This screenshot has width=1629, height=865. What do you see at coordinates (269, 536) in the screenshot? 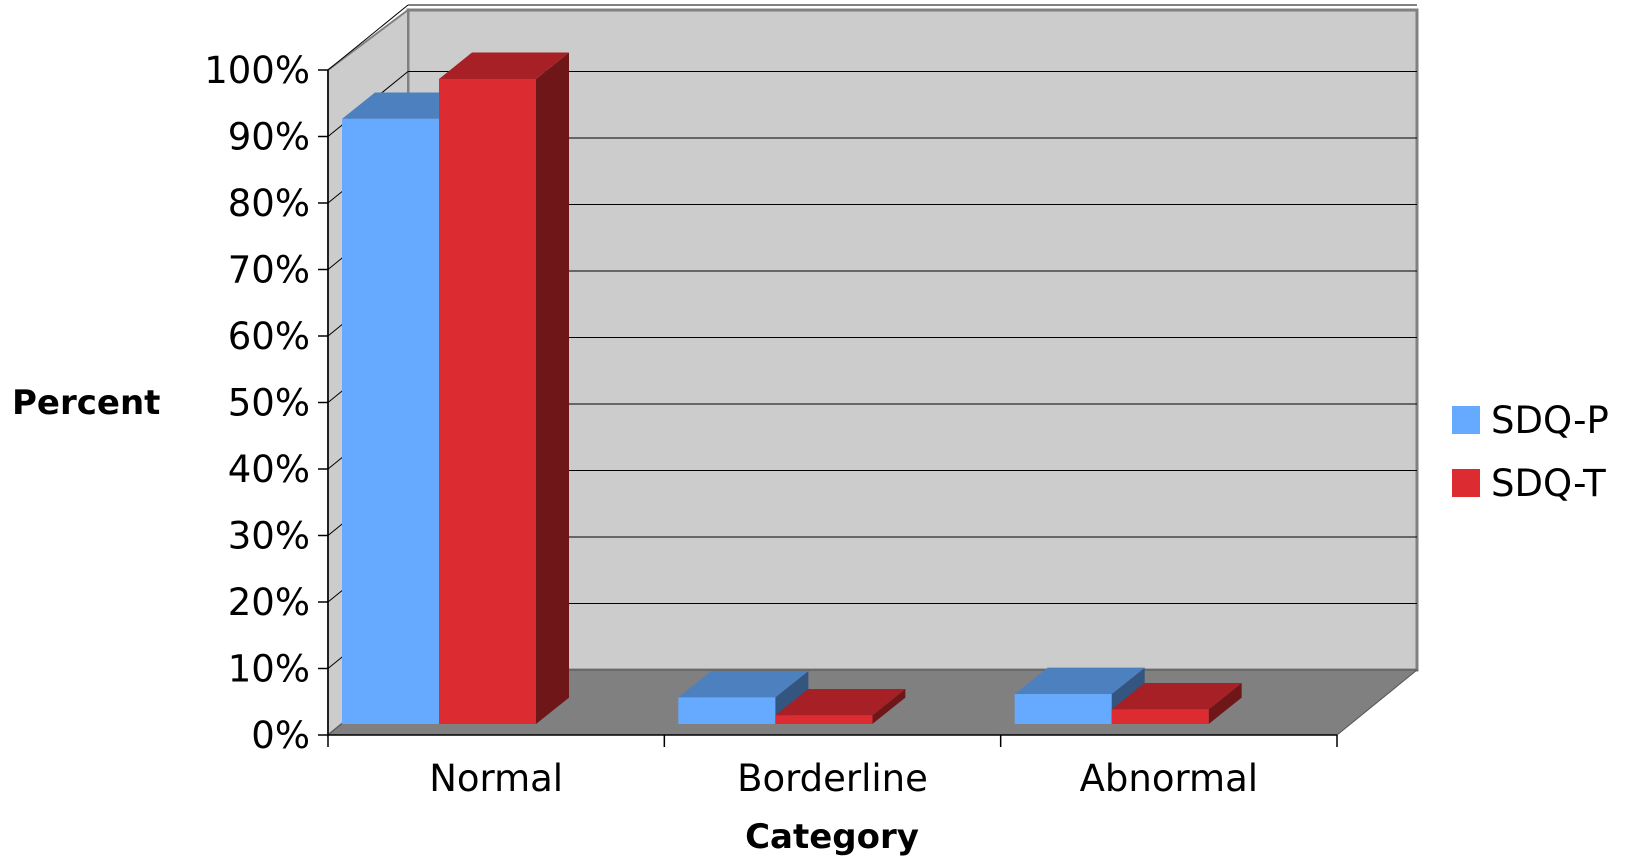
I see `y-tick-label: 30%` at bounding box center [269, 536].